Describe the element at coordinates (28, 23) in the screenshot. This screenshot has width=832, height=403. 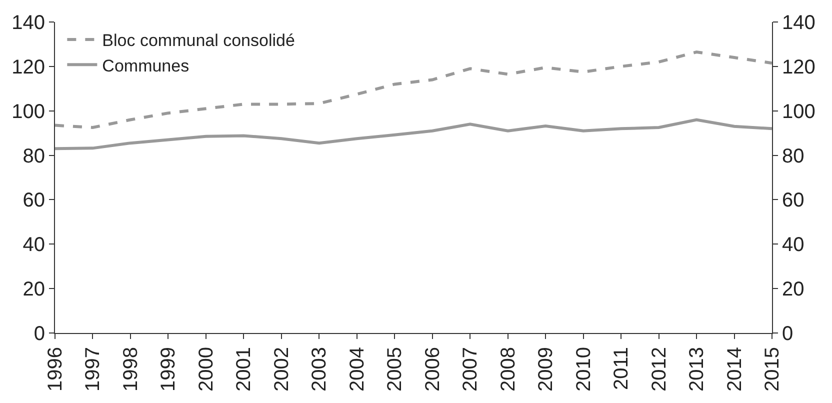
I see `y-tick-label: 140` at that location.